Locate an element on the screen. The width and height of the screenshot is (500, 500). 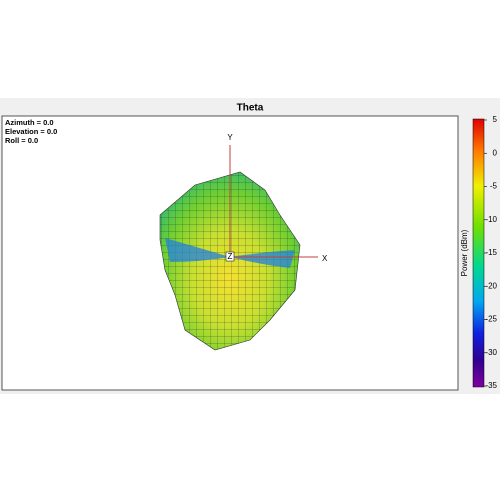
colorbar-tick-label: -10 is located at coordinates (491, 219).